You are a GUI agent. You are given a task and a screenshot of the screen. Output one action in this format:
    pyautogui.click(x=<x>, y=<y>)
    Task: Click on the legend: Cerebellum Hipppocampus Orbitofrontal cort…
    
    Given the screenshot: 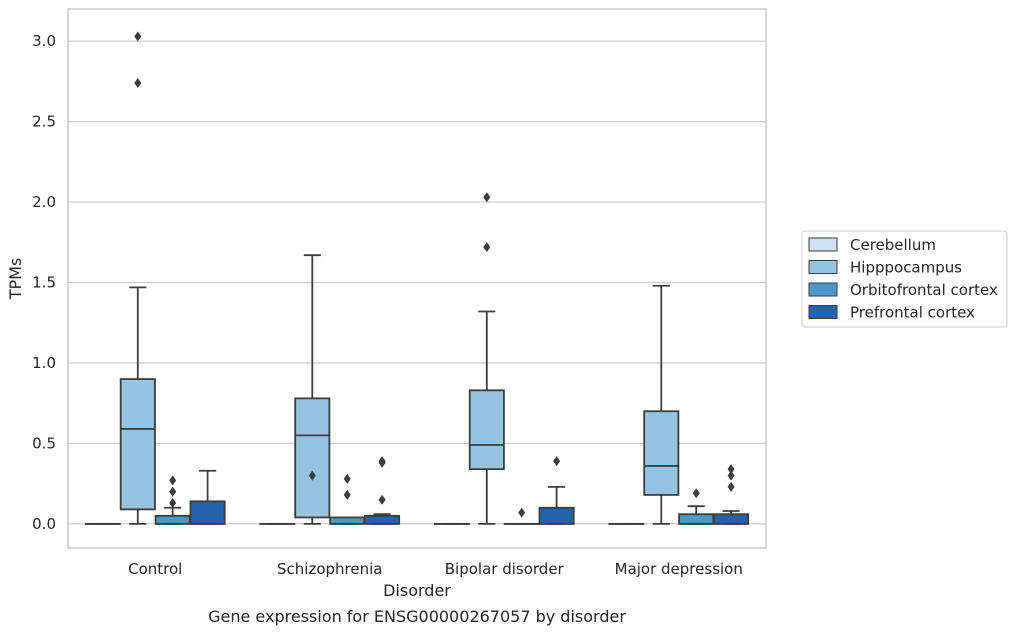 What is the action you would take?
    pyautogui.click(x=904, y=279)
    